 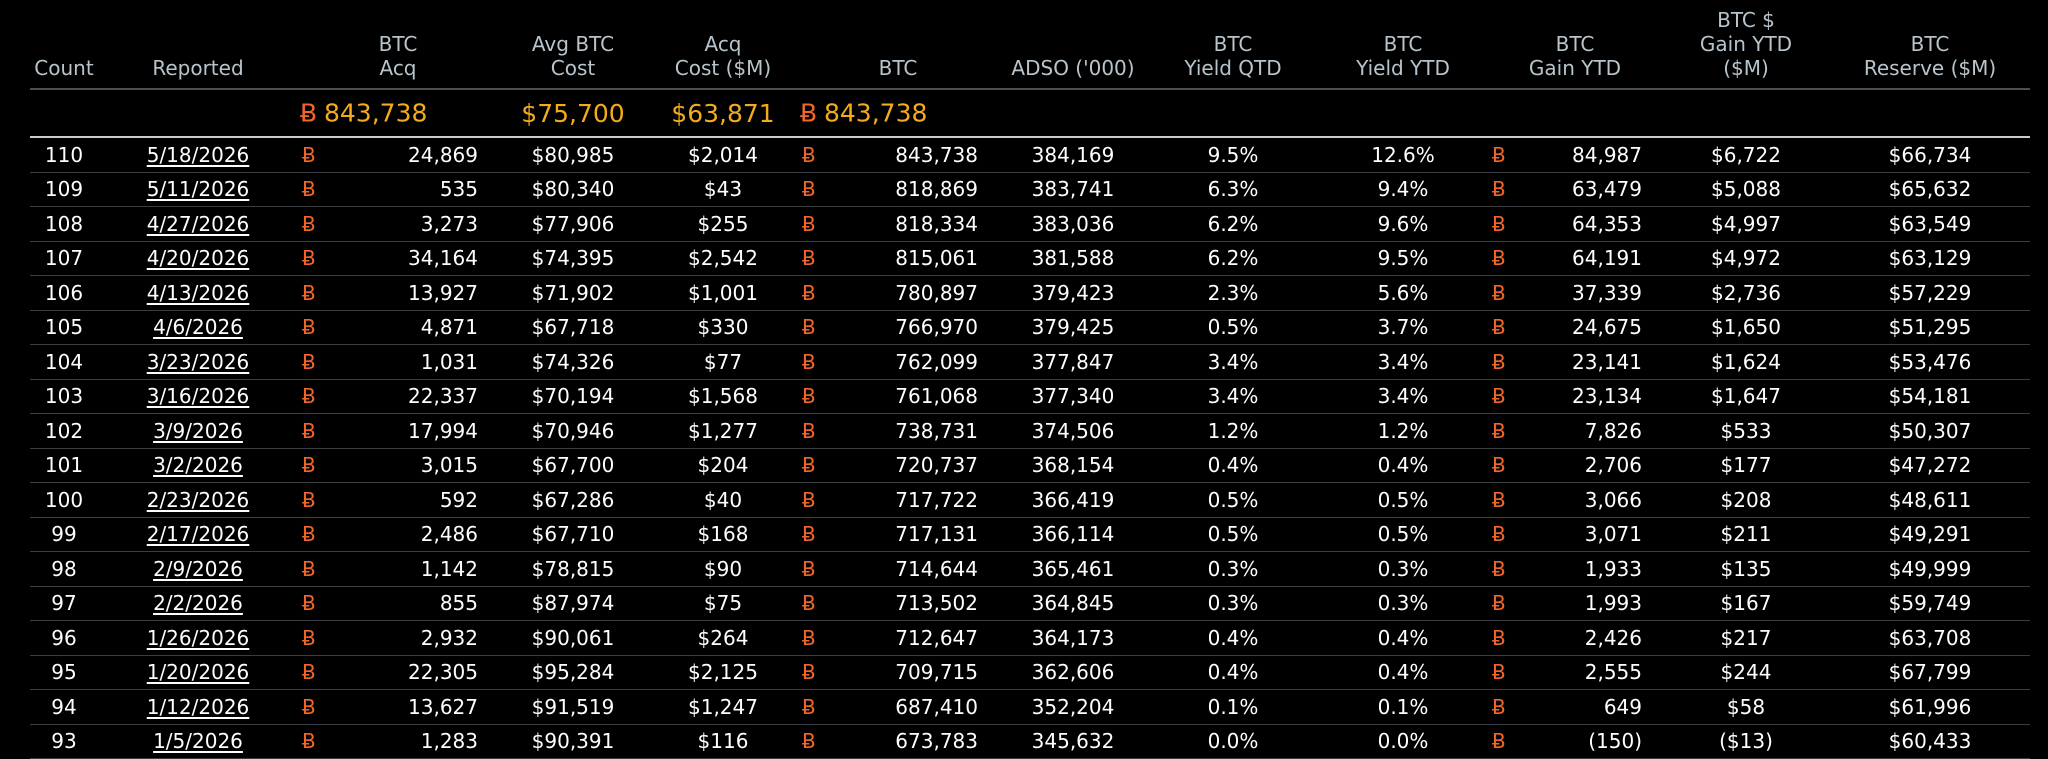 I want to click on btc-holdings-cell: Ƀ 818,334, so click(x=898, y=224).